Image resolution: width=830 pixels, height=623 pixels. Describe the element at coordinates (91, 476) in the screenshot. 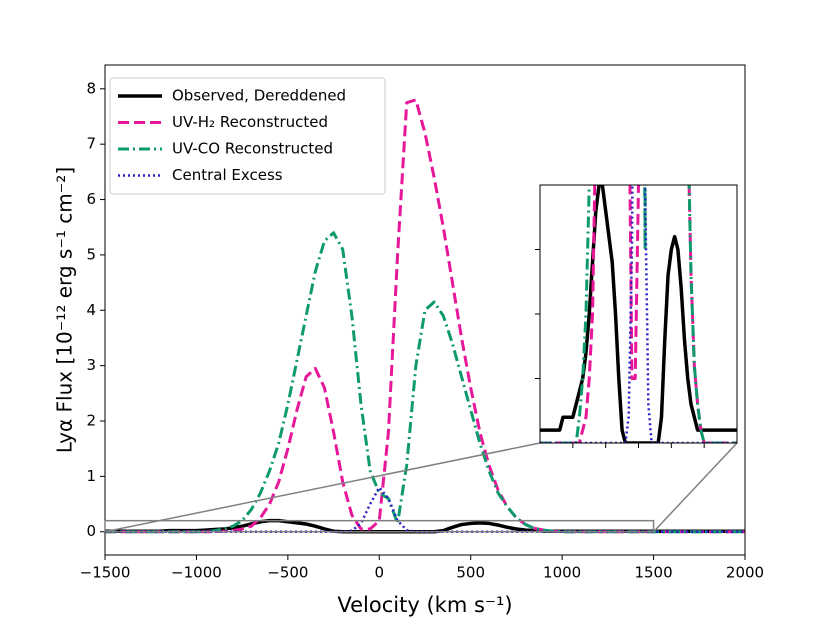

I see `y-tick-label: 1` at that location.